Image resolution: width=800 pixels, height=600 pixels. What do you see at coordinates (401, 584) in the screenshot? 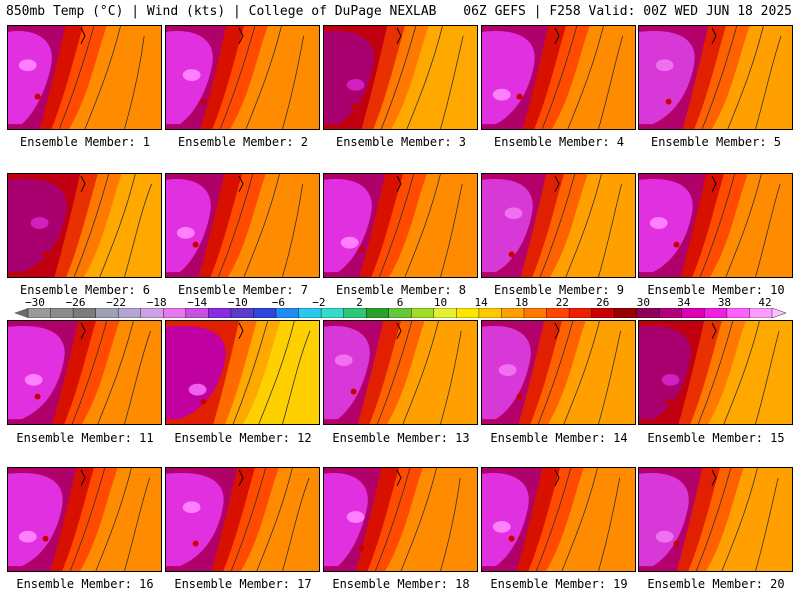
I see `ensemble-member-label: Ensemble Member: 18` at bounding box center [401, 584].